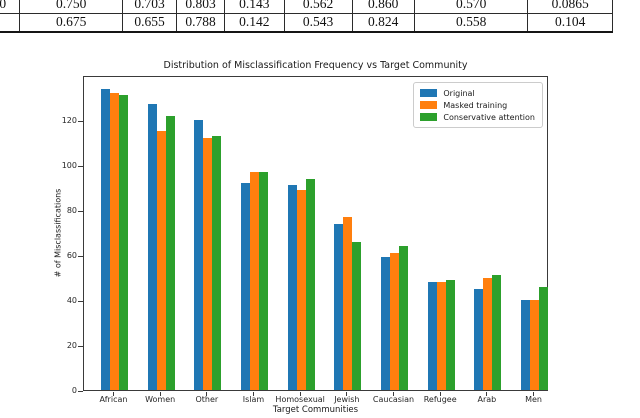 This screenshot has width=640, height=418. Describe the element at coordinates (10, 7) in the screenshot. I see `table-cell: 0` at that location.